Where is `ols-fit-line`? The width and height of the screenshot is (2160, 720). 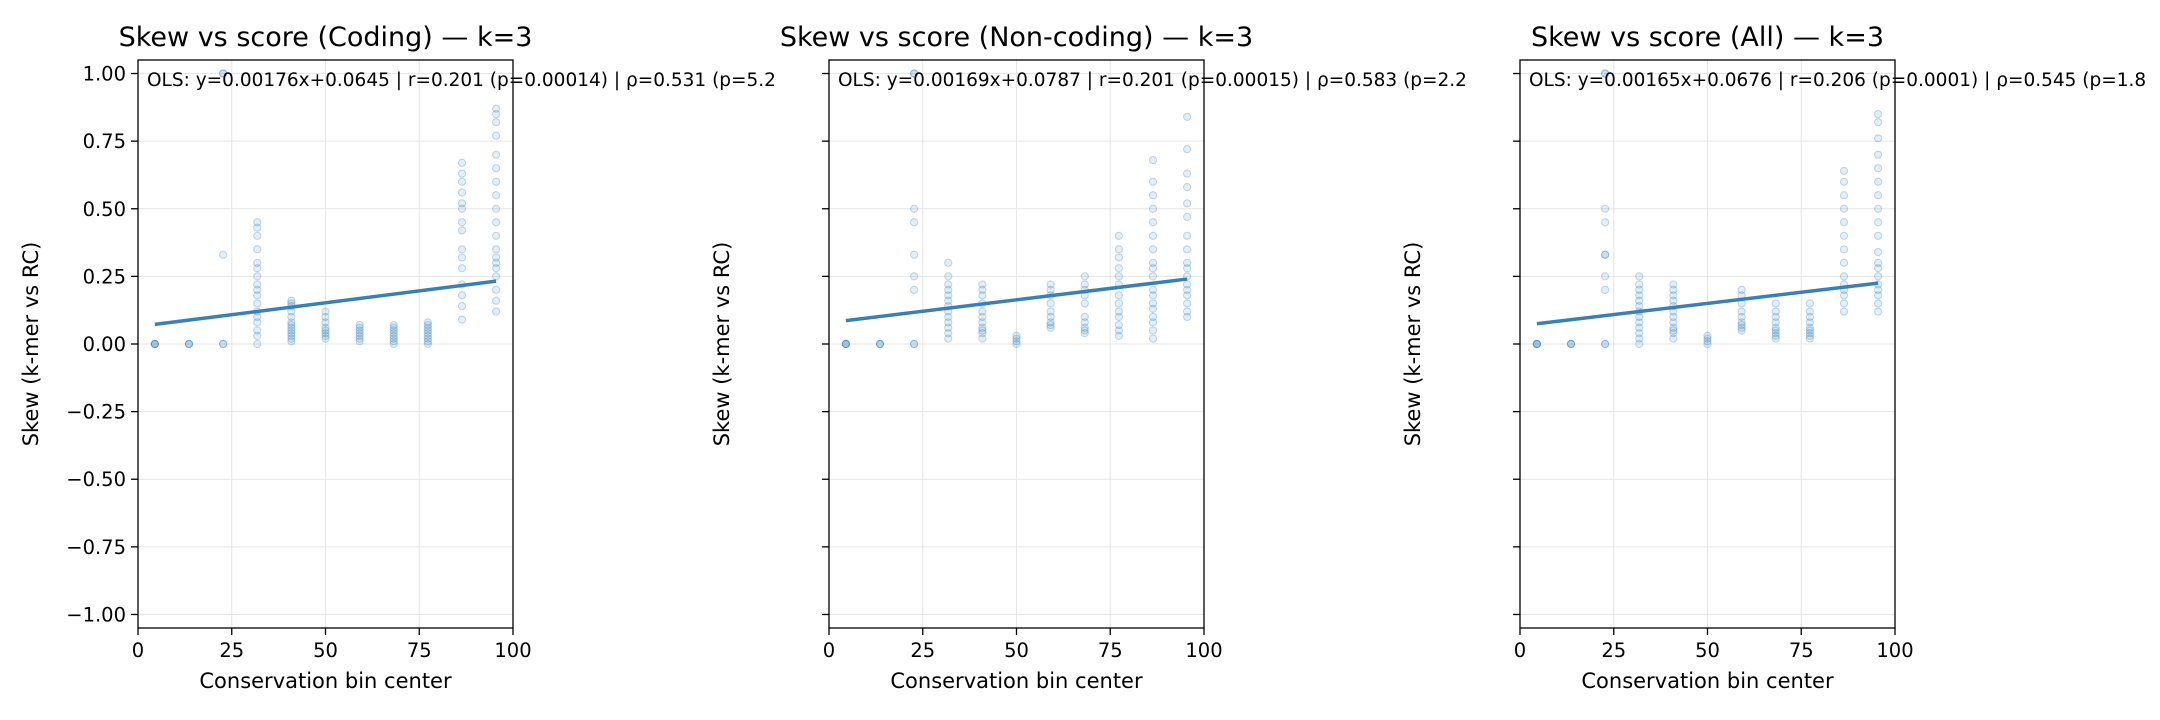
ols-fit-line is located at coordinates (325, 303).